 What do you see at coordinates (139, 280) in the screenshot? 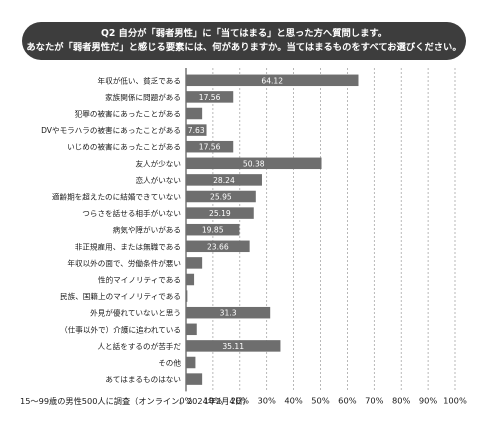
I see `category-label: 性的マイノリティである` at bounding box center [139, 280].